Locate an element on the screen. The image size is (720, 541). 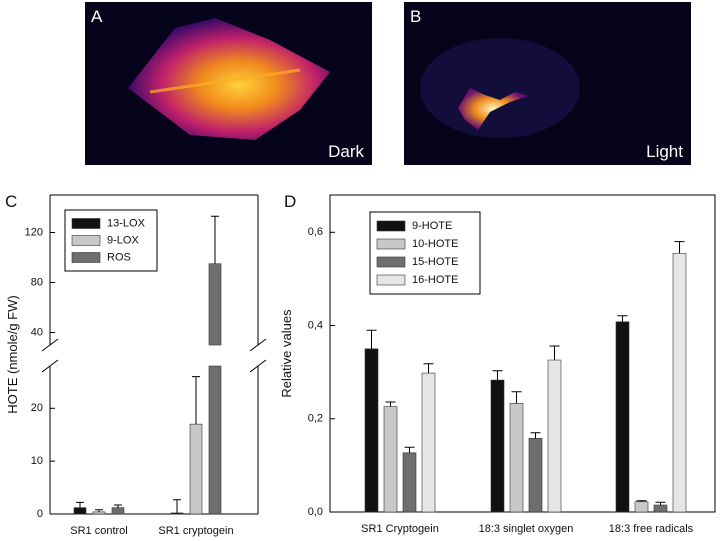
y-tick-label: 80 is located at coordinates (37, 282).